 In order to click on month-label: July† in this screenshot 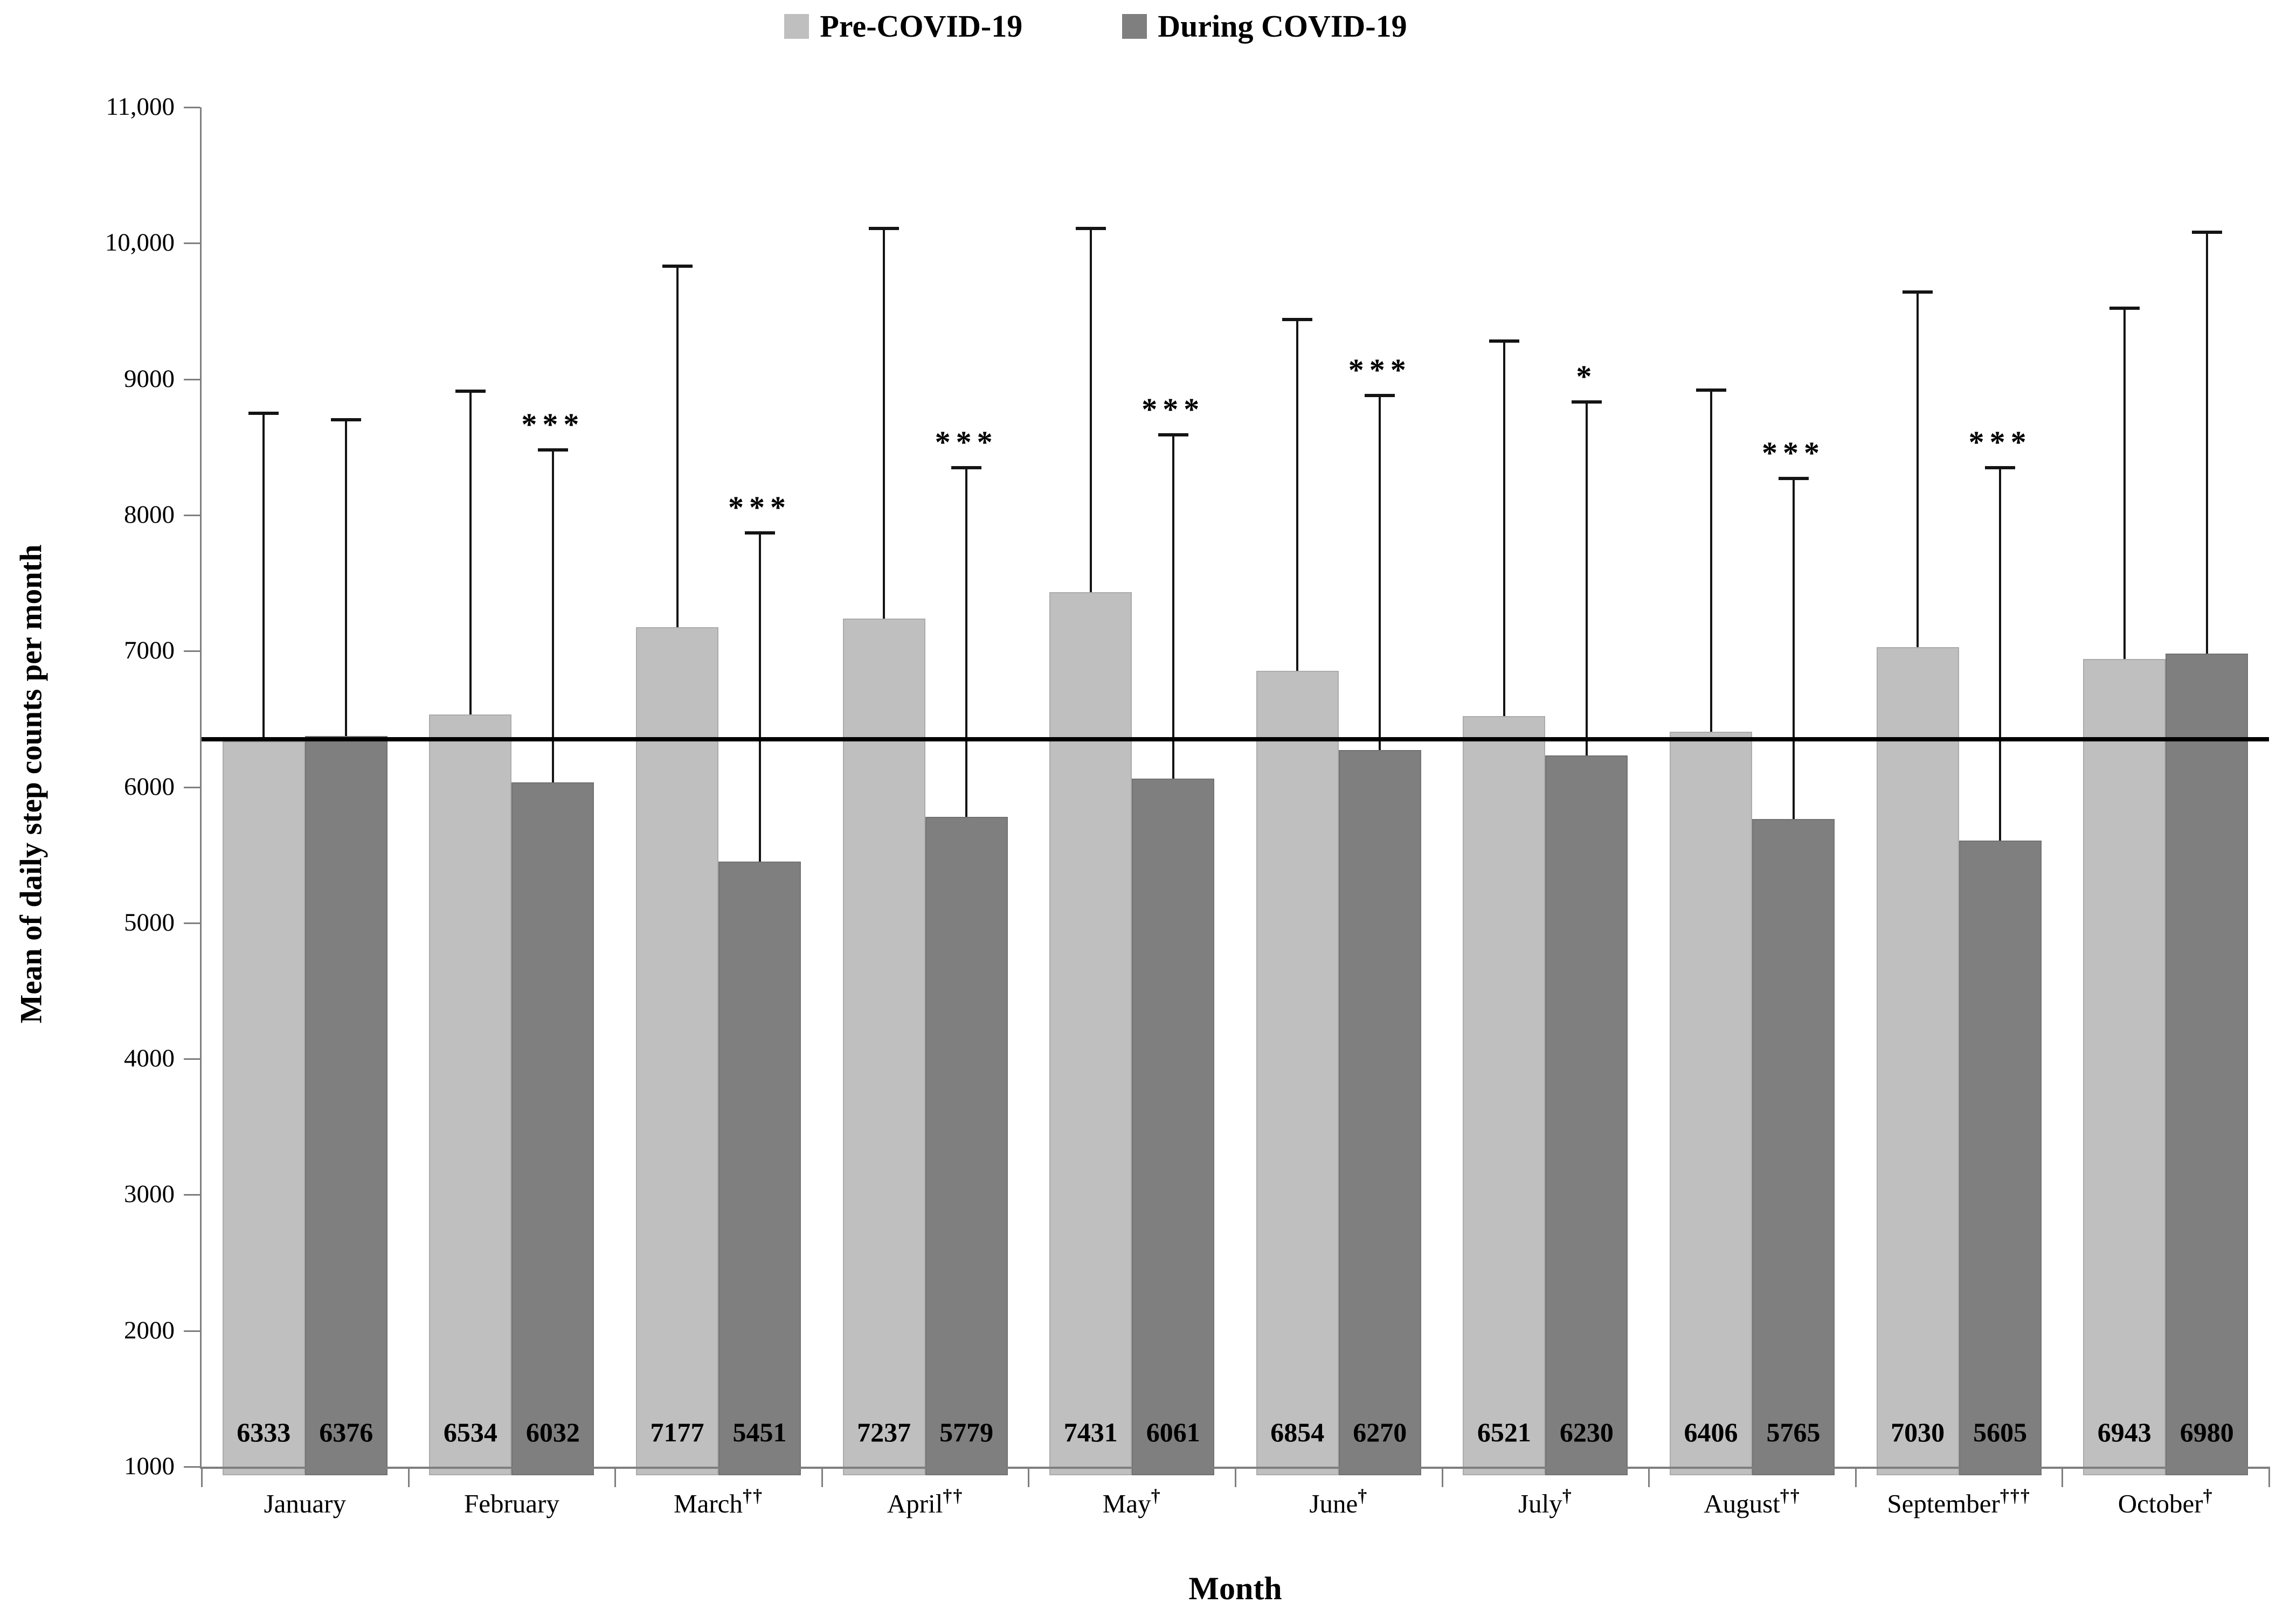, I will do `click(1545, 1502)`.